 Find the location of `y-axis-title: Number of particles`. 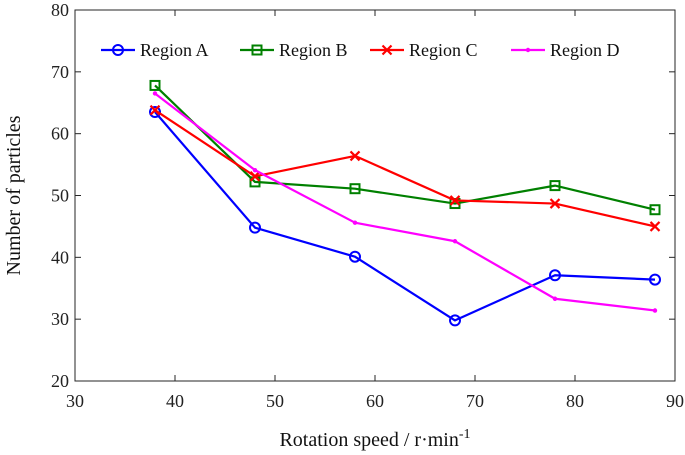

y-axis-title: Number of particles is located at coordinates (14, 195).